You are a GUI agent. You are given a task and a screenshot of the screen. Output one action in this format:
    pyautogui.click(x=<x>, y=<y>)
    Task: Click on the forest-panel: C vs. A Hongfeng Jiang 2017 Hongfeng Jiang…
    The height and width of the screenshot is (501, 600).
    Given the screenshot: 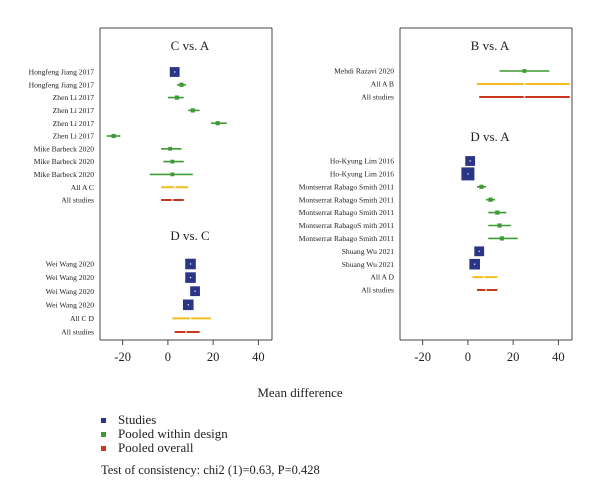 What is the action you would take?
    pyautogui.click(x=128, y=121)
    